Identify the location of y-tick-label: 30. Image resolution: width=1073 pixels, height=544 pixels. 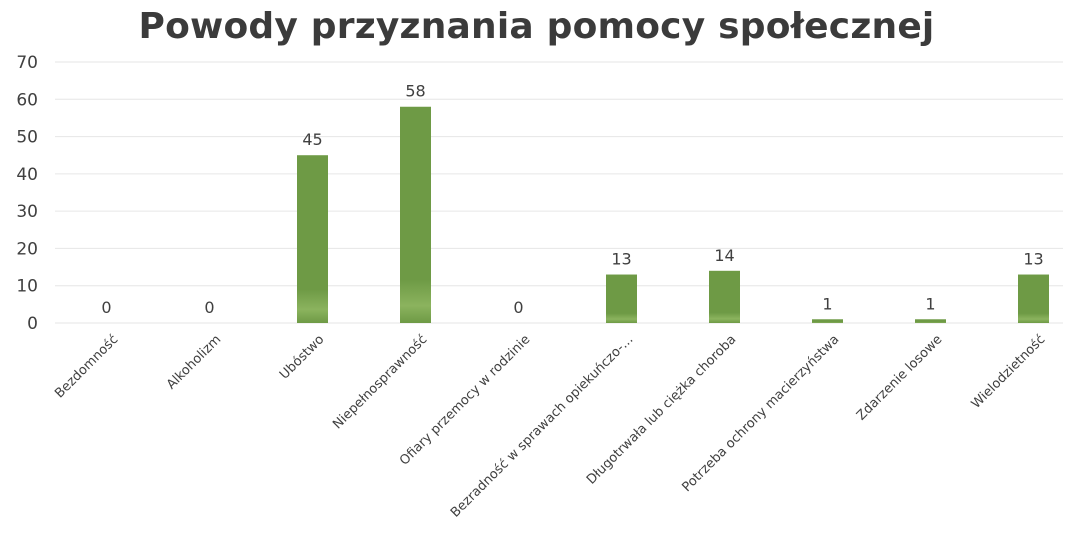
(27, 212).